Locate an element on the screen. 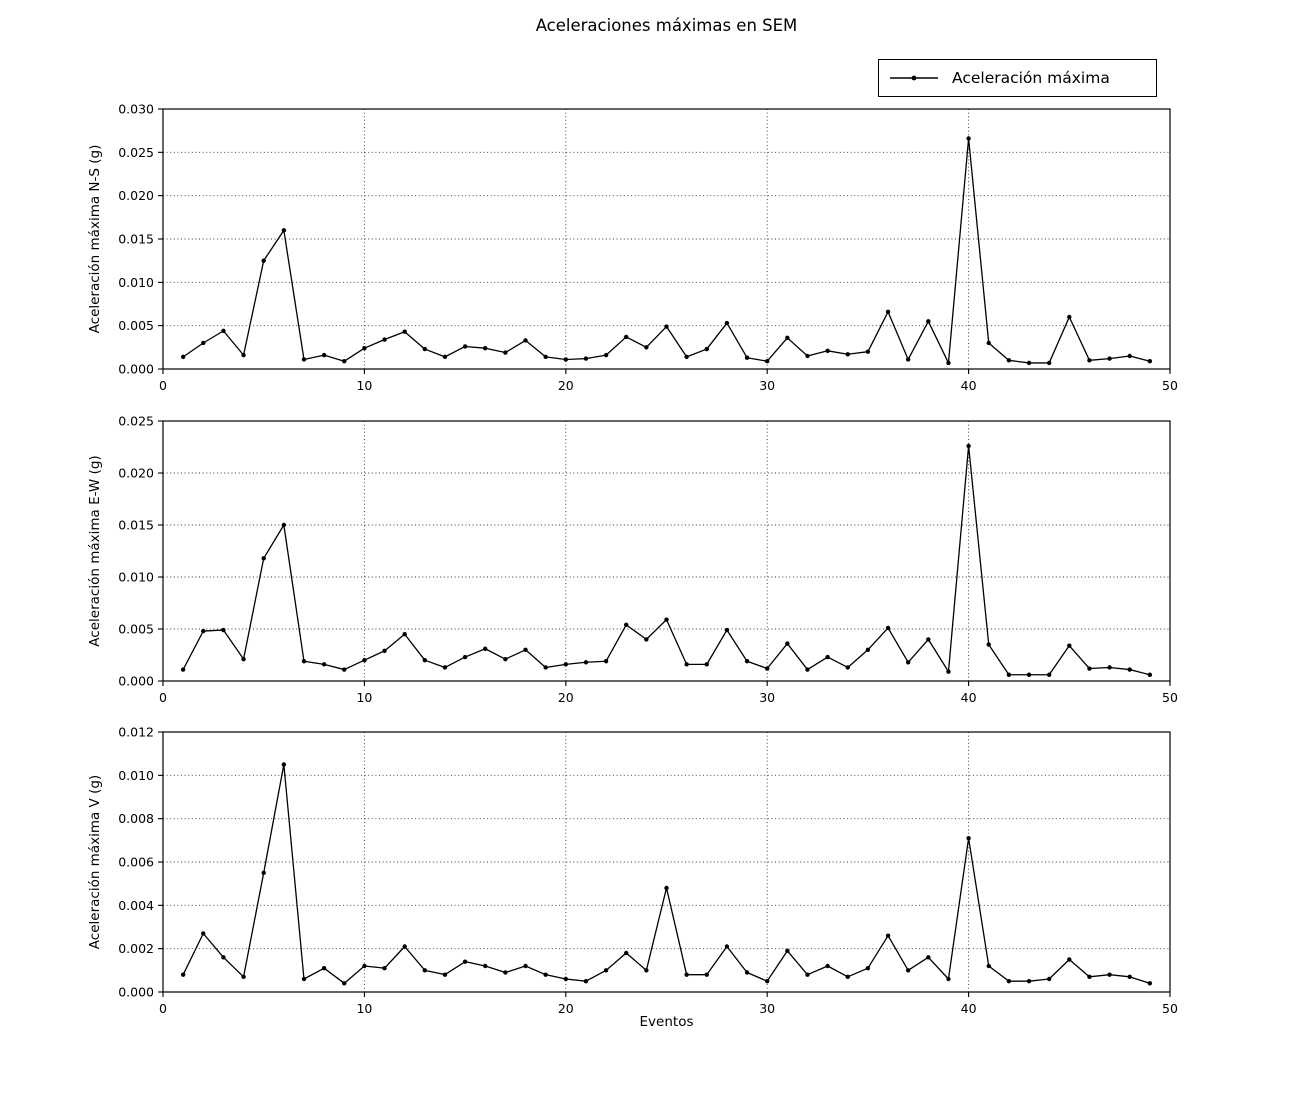 This screenshot has width=1300, height=1100. y-tick-label: 0.015 is located at coordinates (136, 525).